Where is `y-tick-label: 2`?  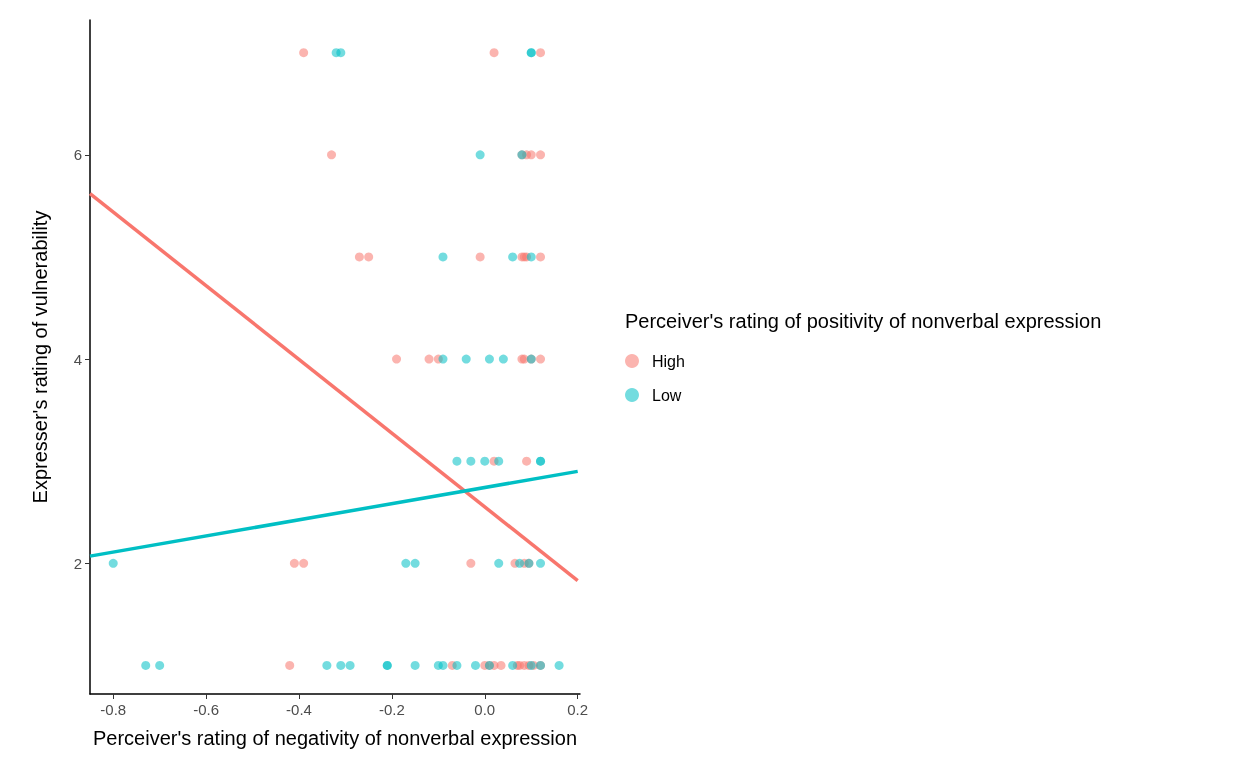
y-tick-label: 2 is located at coordinates (77, 563).